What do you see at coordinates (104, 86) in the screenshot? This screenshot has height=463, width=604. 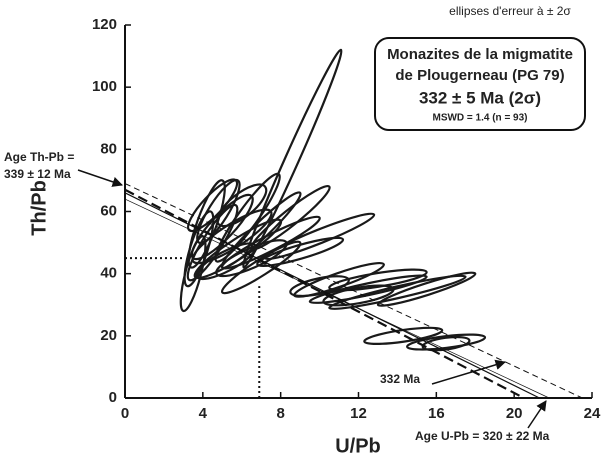 I see `y-tick-label: 100` at bounding box center [104, 86].